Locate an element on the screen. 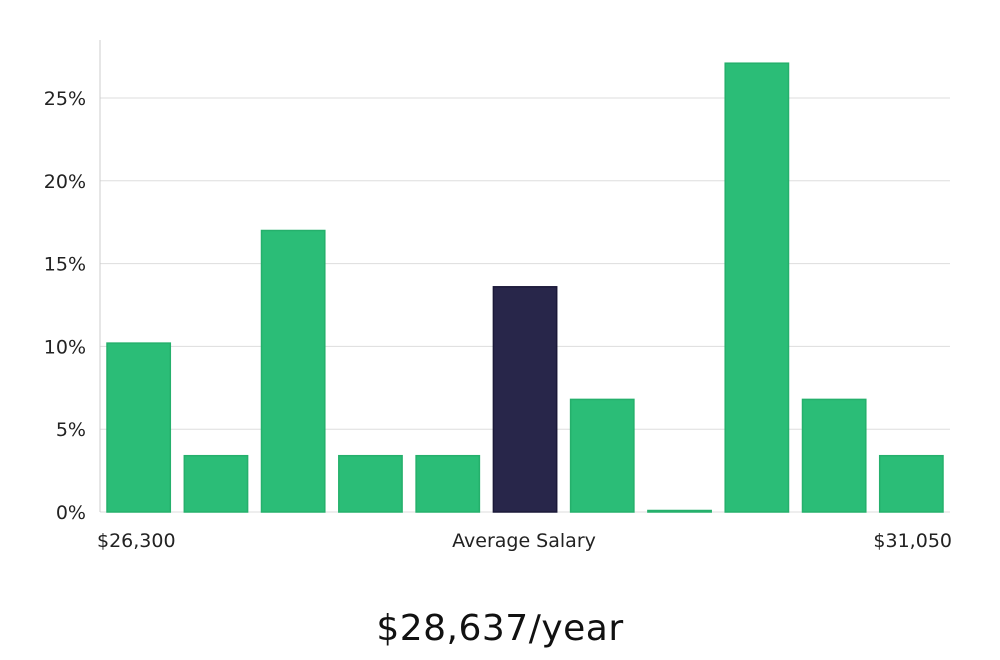 The image size is (1000, 660). y-tick-label: 20% is located at coordinates (65, 182).